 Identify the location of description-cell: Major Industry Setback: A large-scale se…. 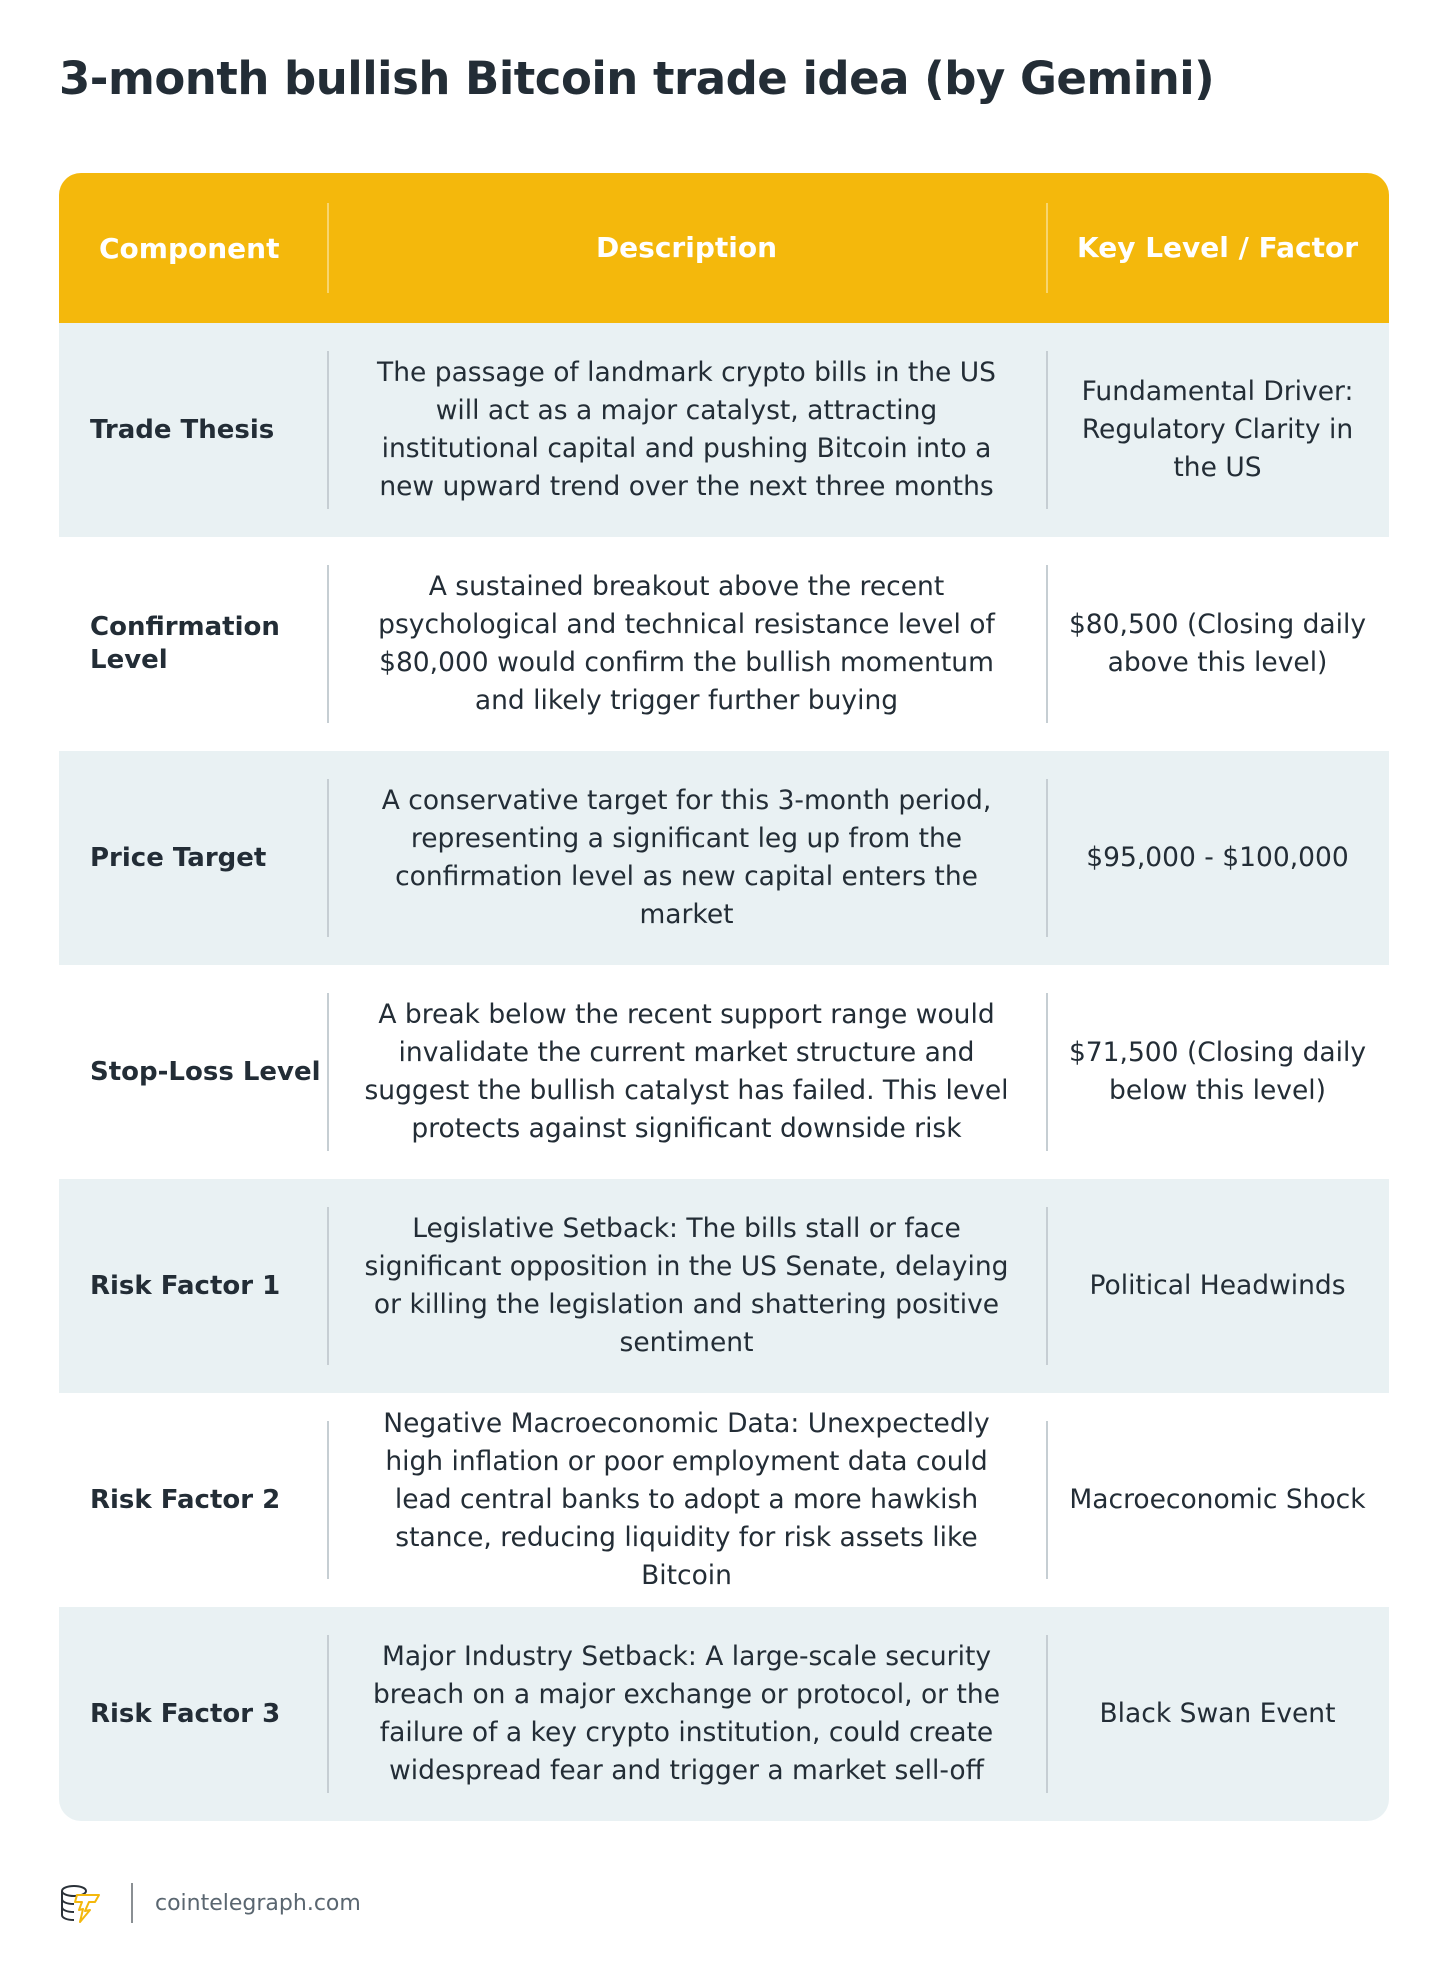
(686, 1714).